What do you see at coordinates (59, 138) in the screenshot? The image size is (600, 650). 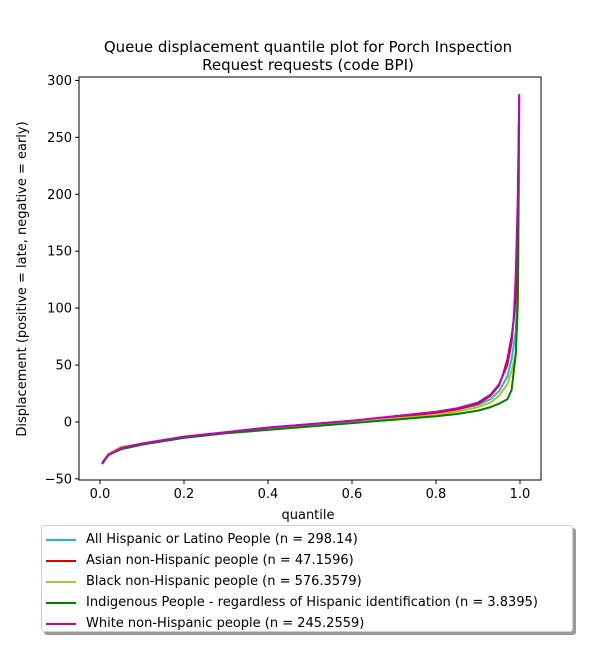 I see `y-tick-label: 250` at bounding box center [59, 138].